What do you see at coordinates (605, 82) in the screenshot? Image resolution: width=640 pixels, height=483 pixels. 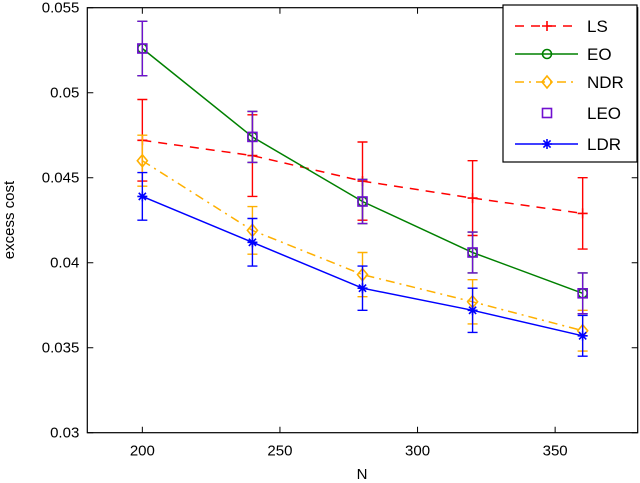 I see `legend-label: NDR` at bounding box center [605, 82].